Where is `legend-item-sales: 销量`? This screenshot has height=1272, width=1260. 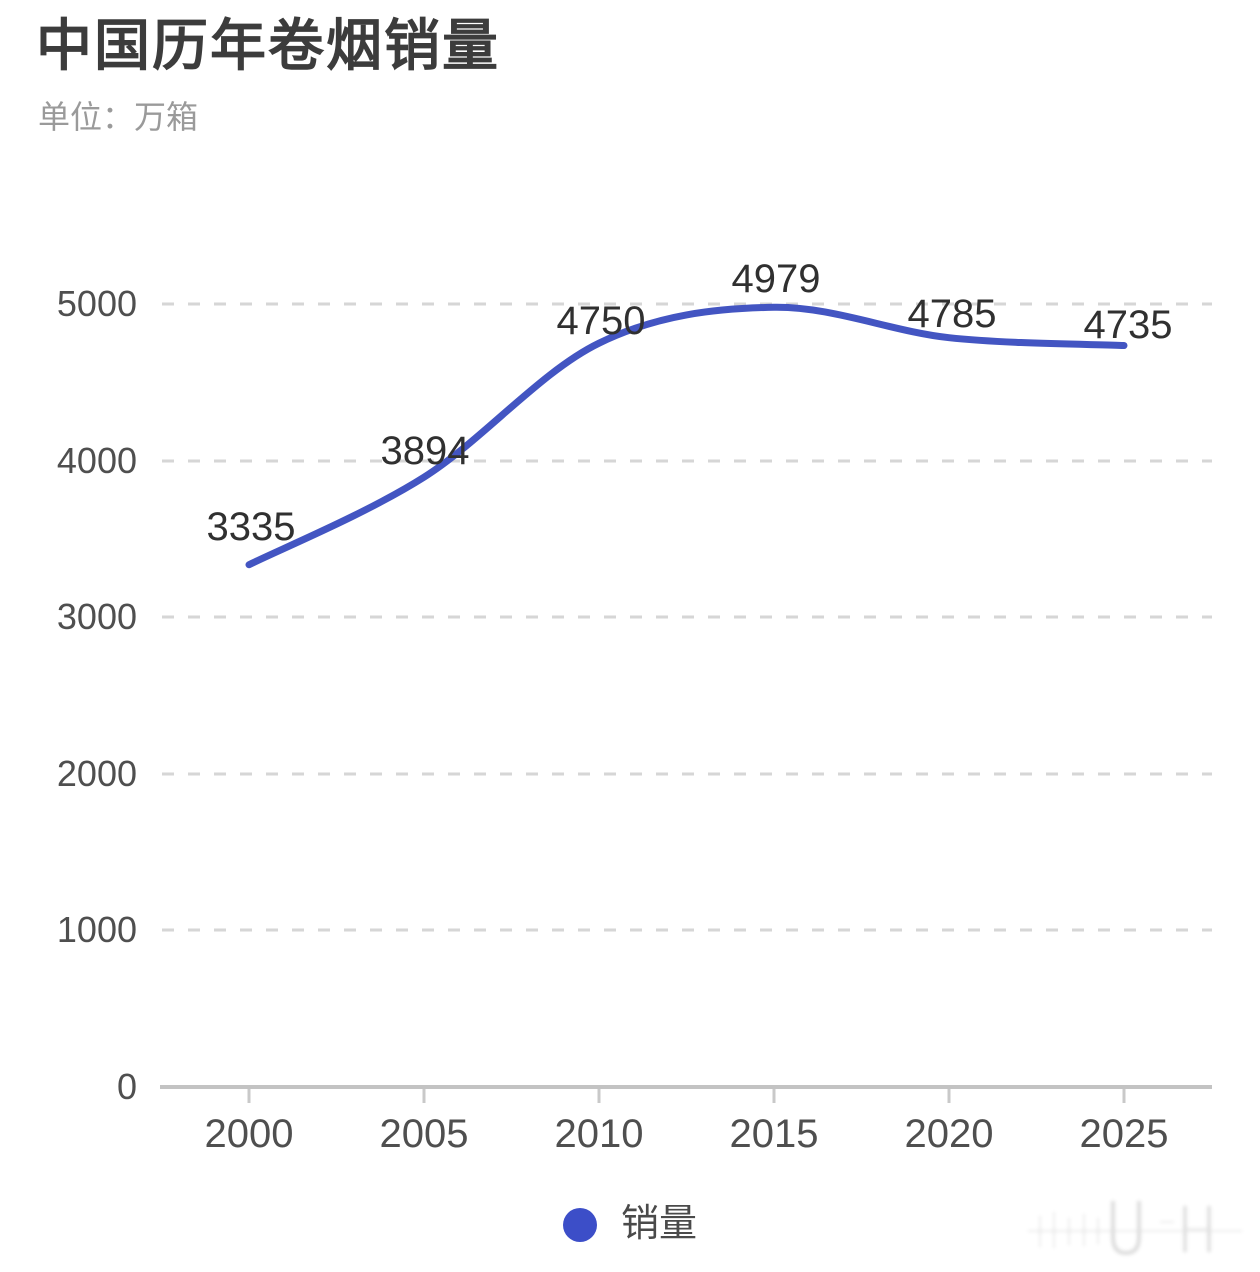 legend-item-sales: 销量 is located at coordinates (630, 1225).